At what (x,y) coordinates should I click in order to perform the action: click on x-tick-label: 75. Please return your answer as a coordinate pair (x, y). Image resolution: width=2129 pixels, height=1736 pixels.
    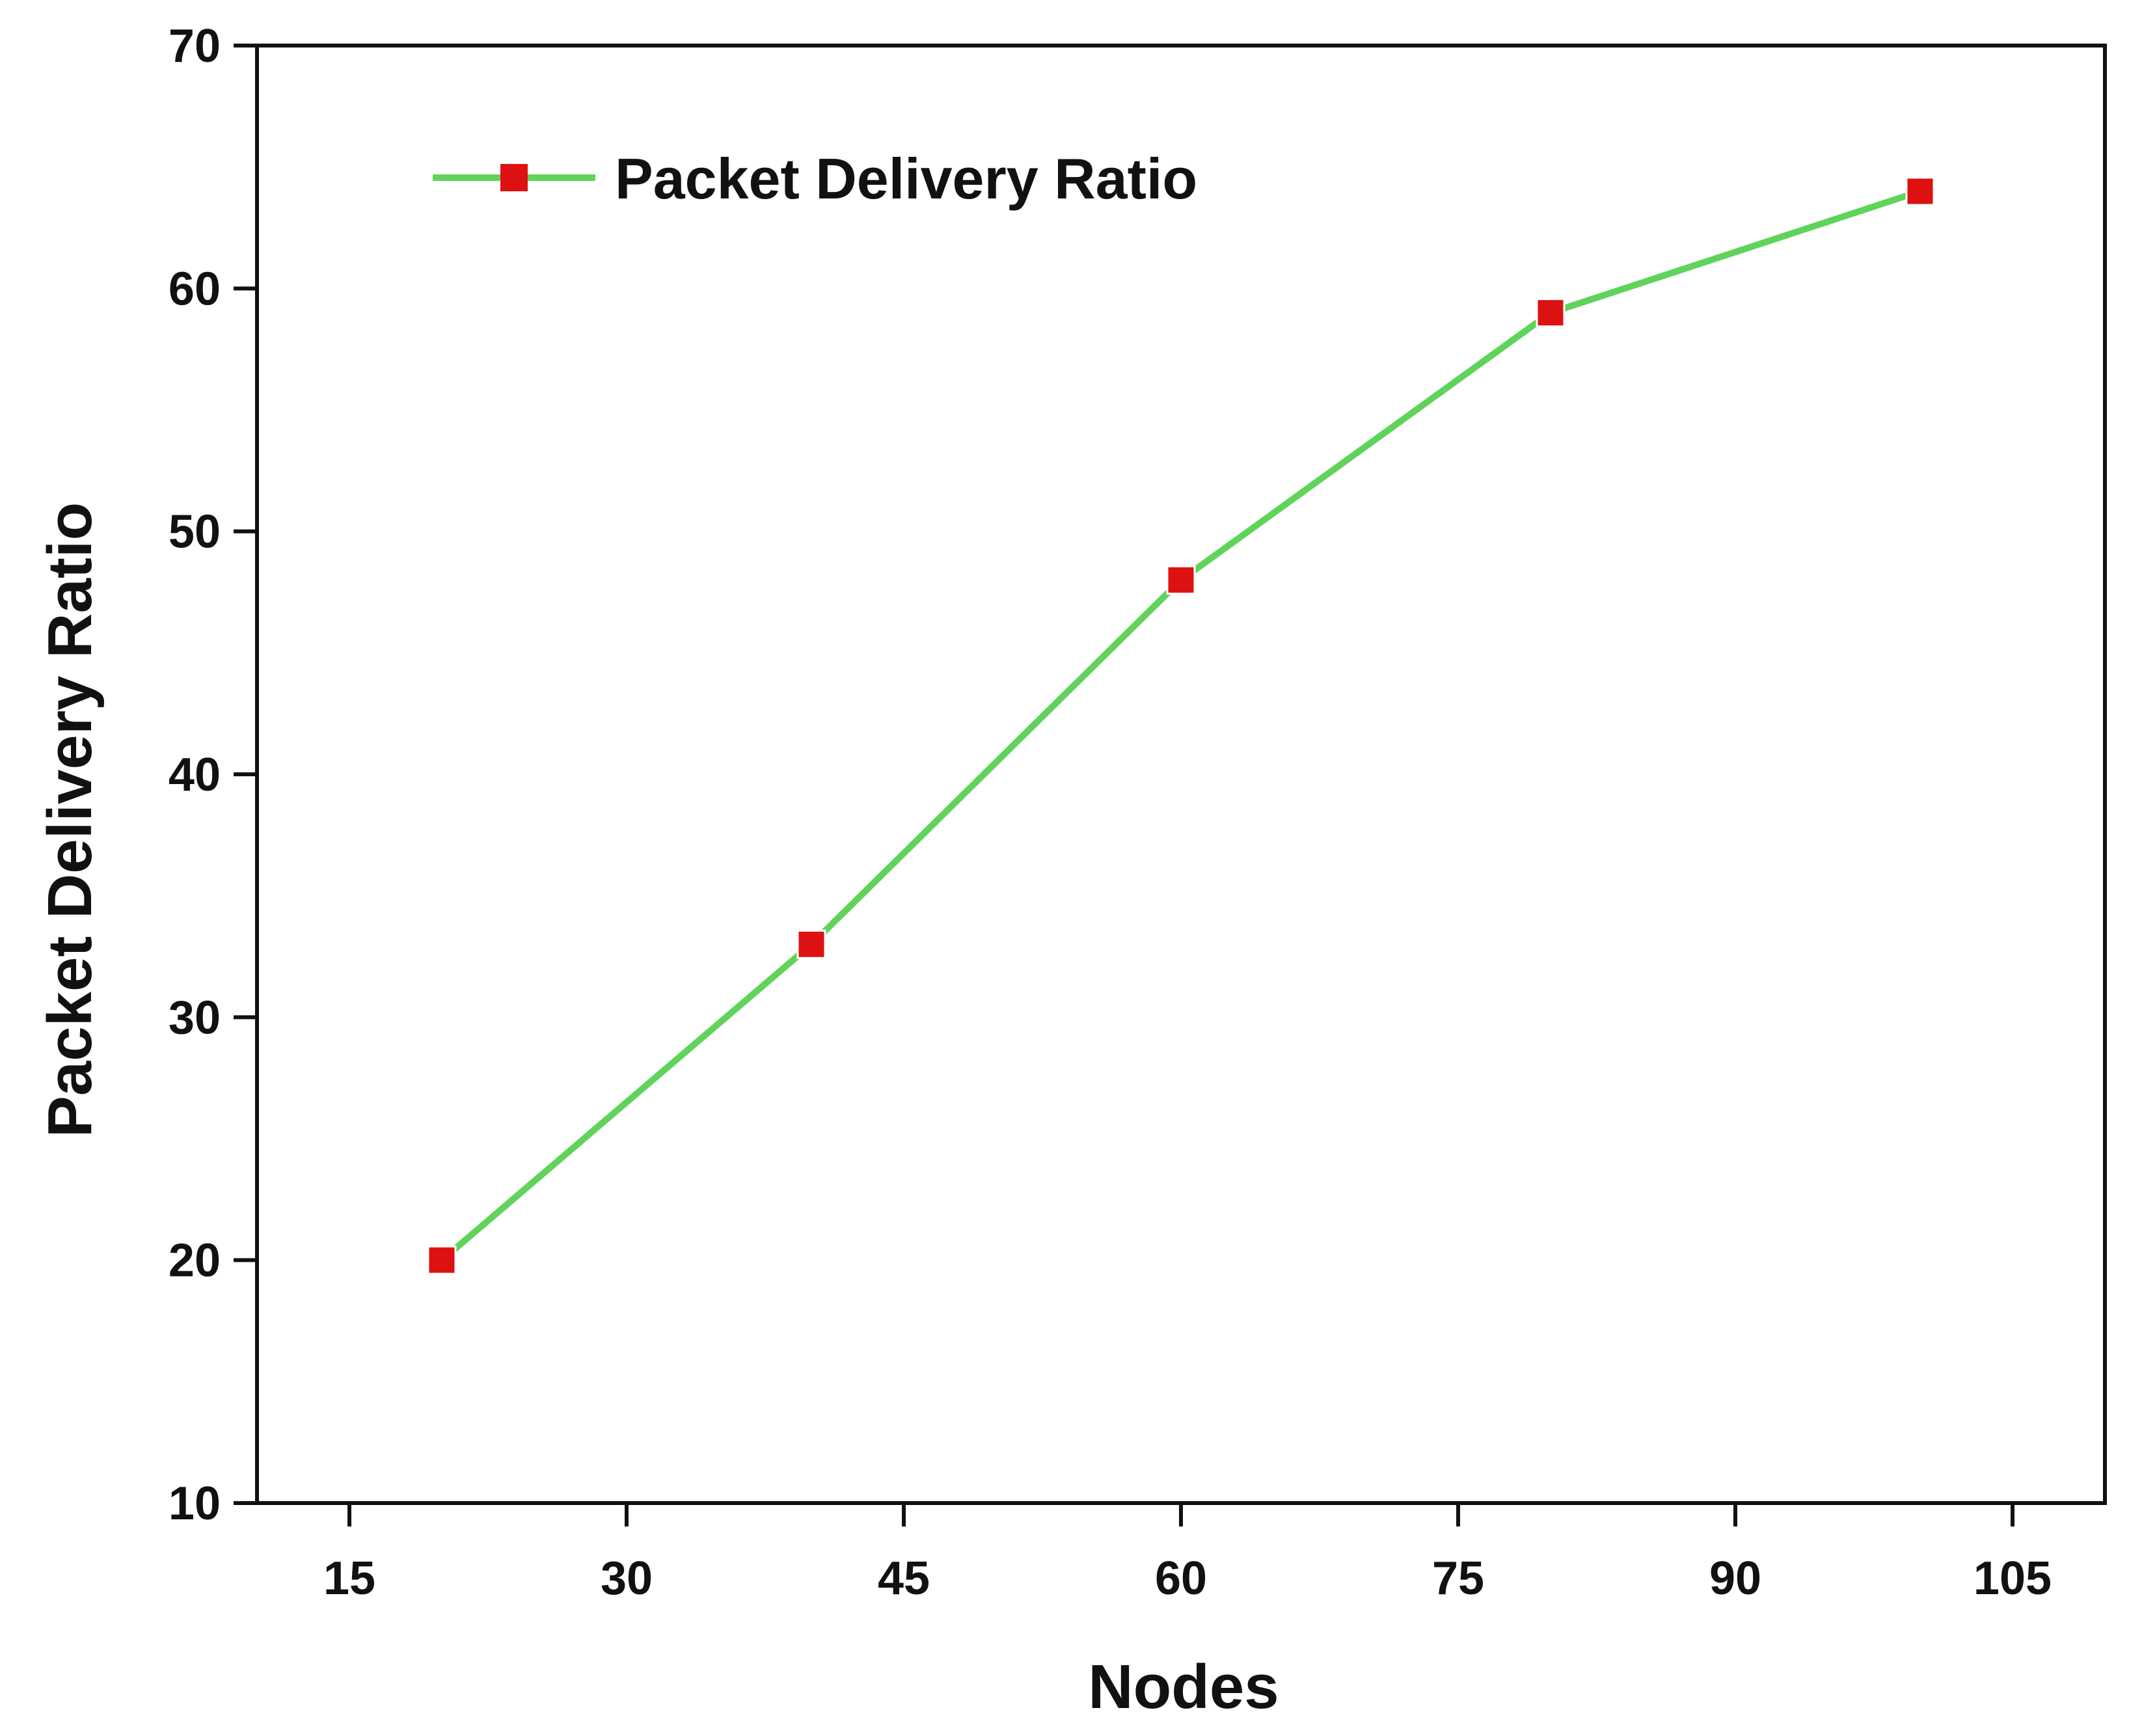
    Looking at the image, I should click on (1458, 1579).